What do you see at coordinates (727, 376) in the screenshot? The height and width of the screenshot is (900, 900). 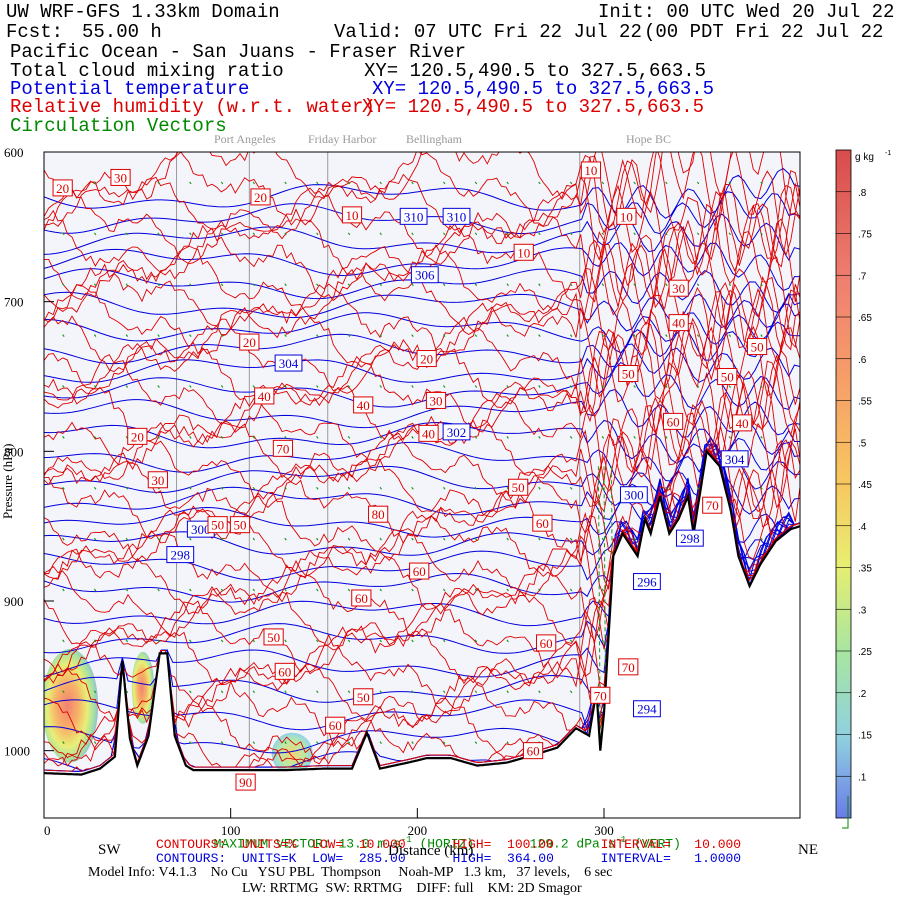 I see `rh-label-13-box` at bounding box center [727, 376].